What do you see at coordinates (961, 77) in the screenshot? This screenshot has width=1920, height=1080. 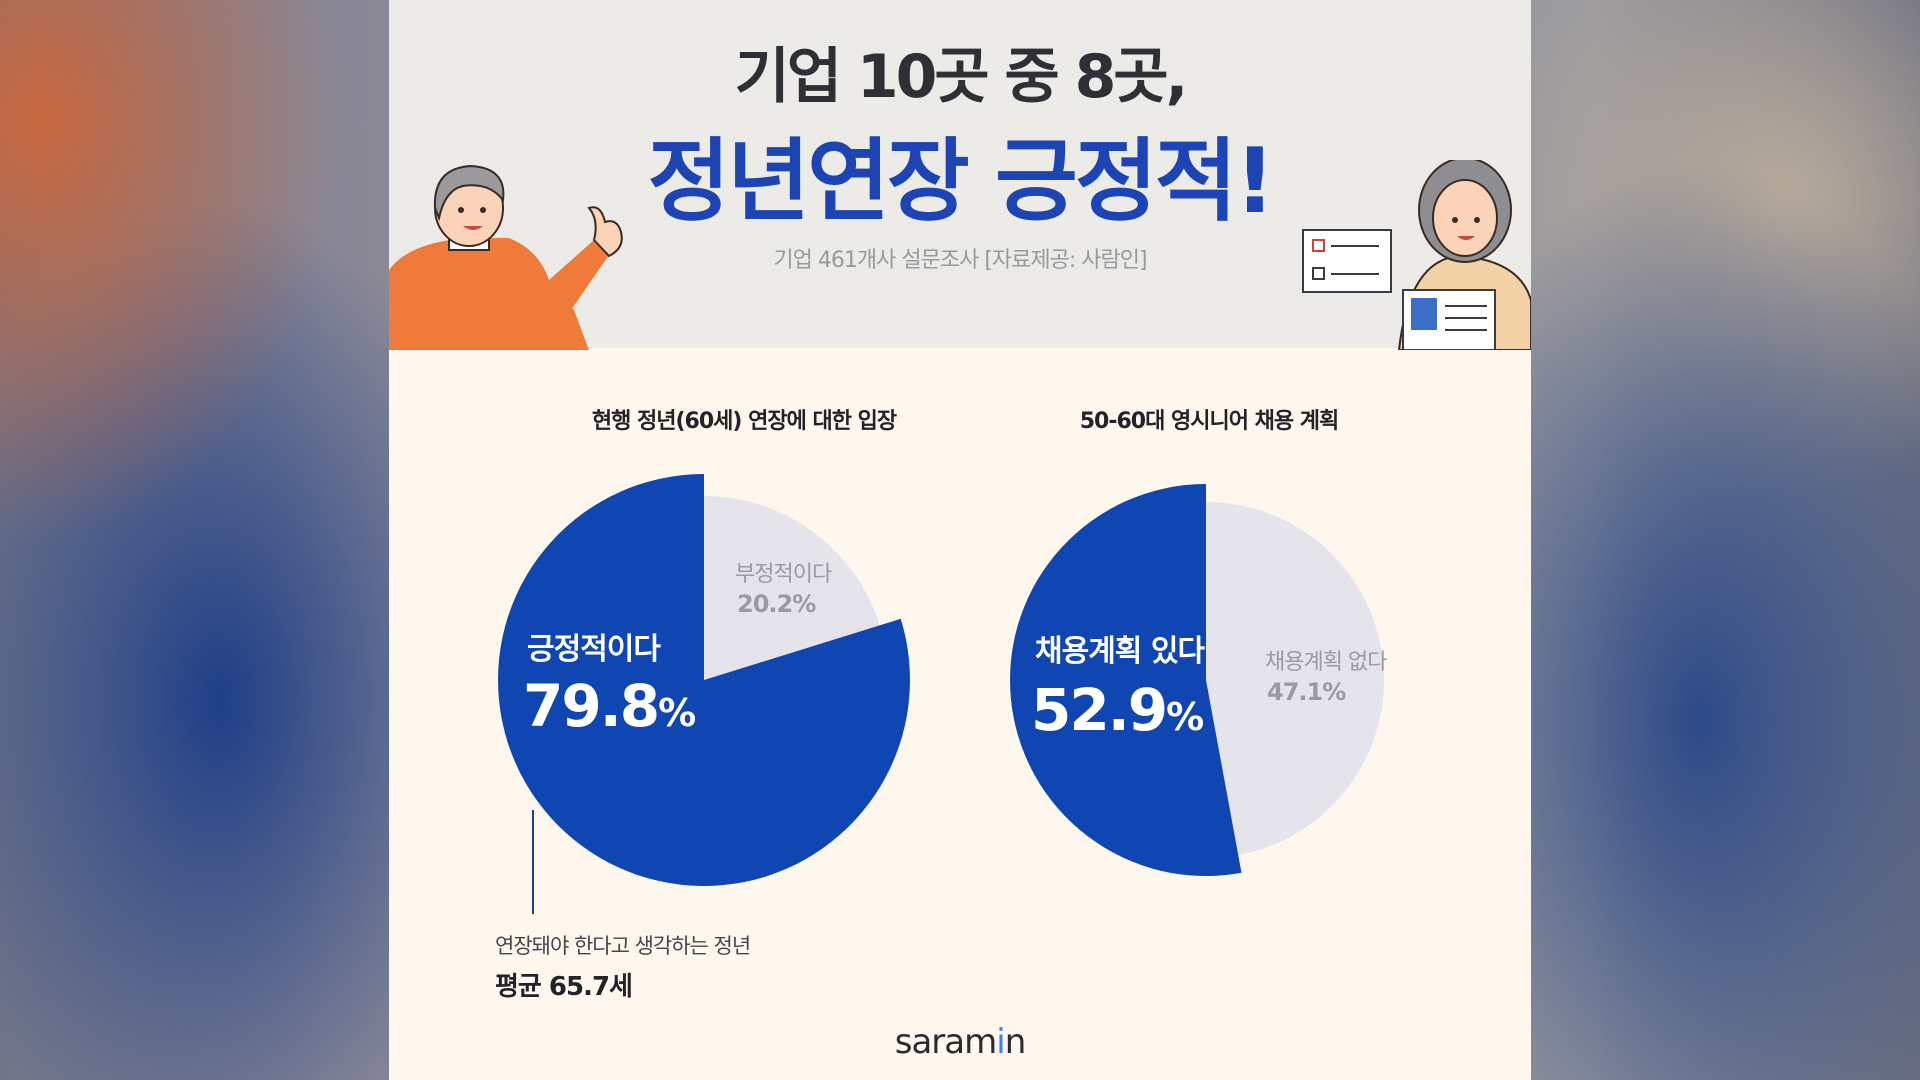 I see `headline-line-1: 기업 10곳 중 8곳,` at bounding box center [961, 77].